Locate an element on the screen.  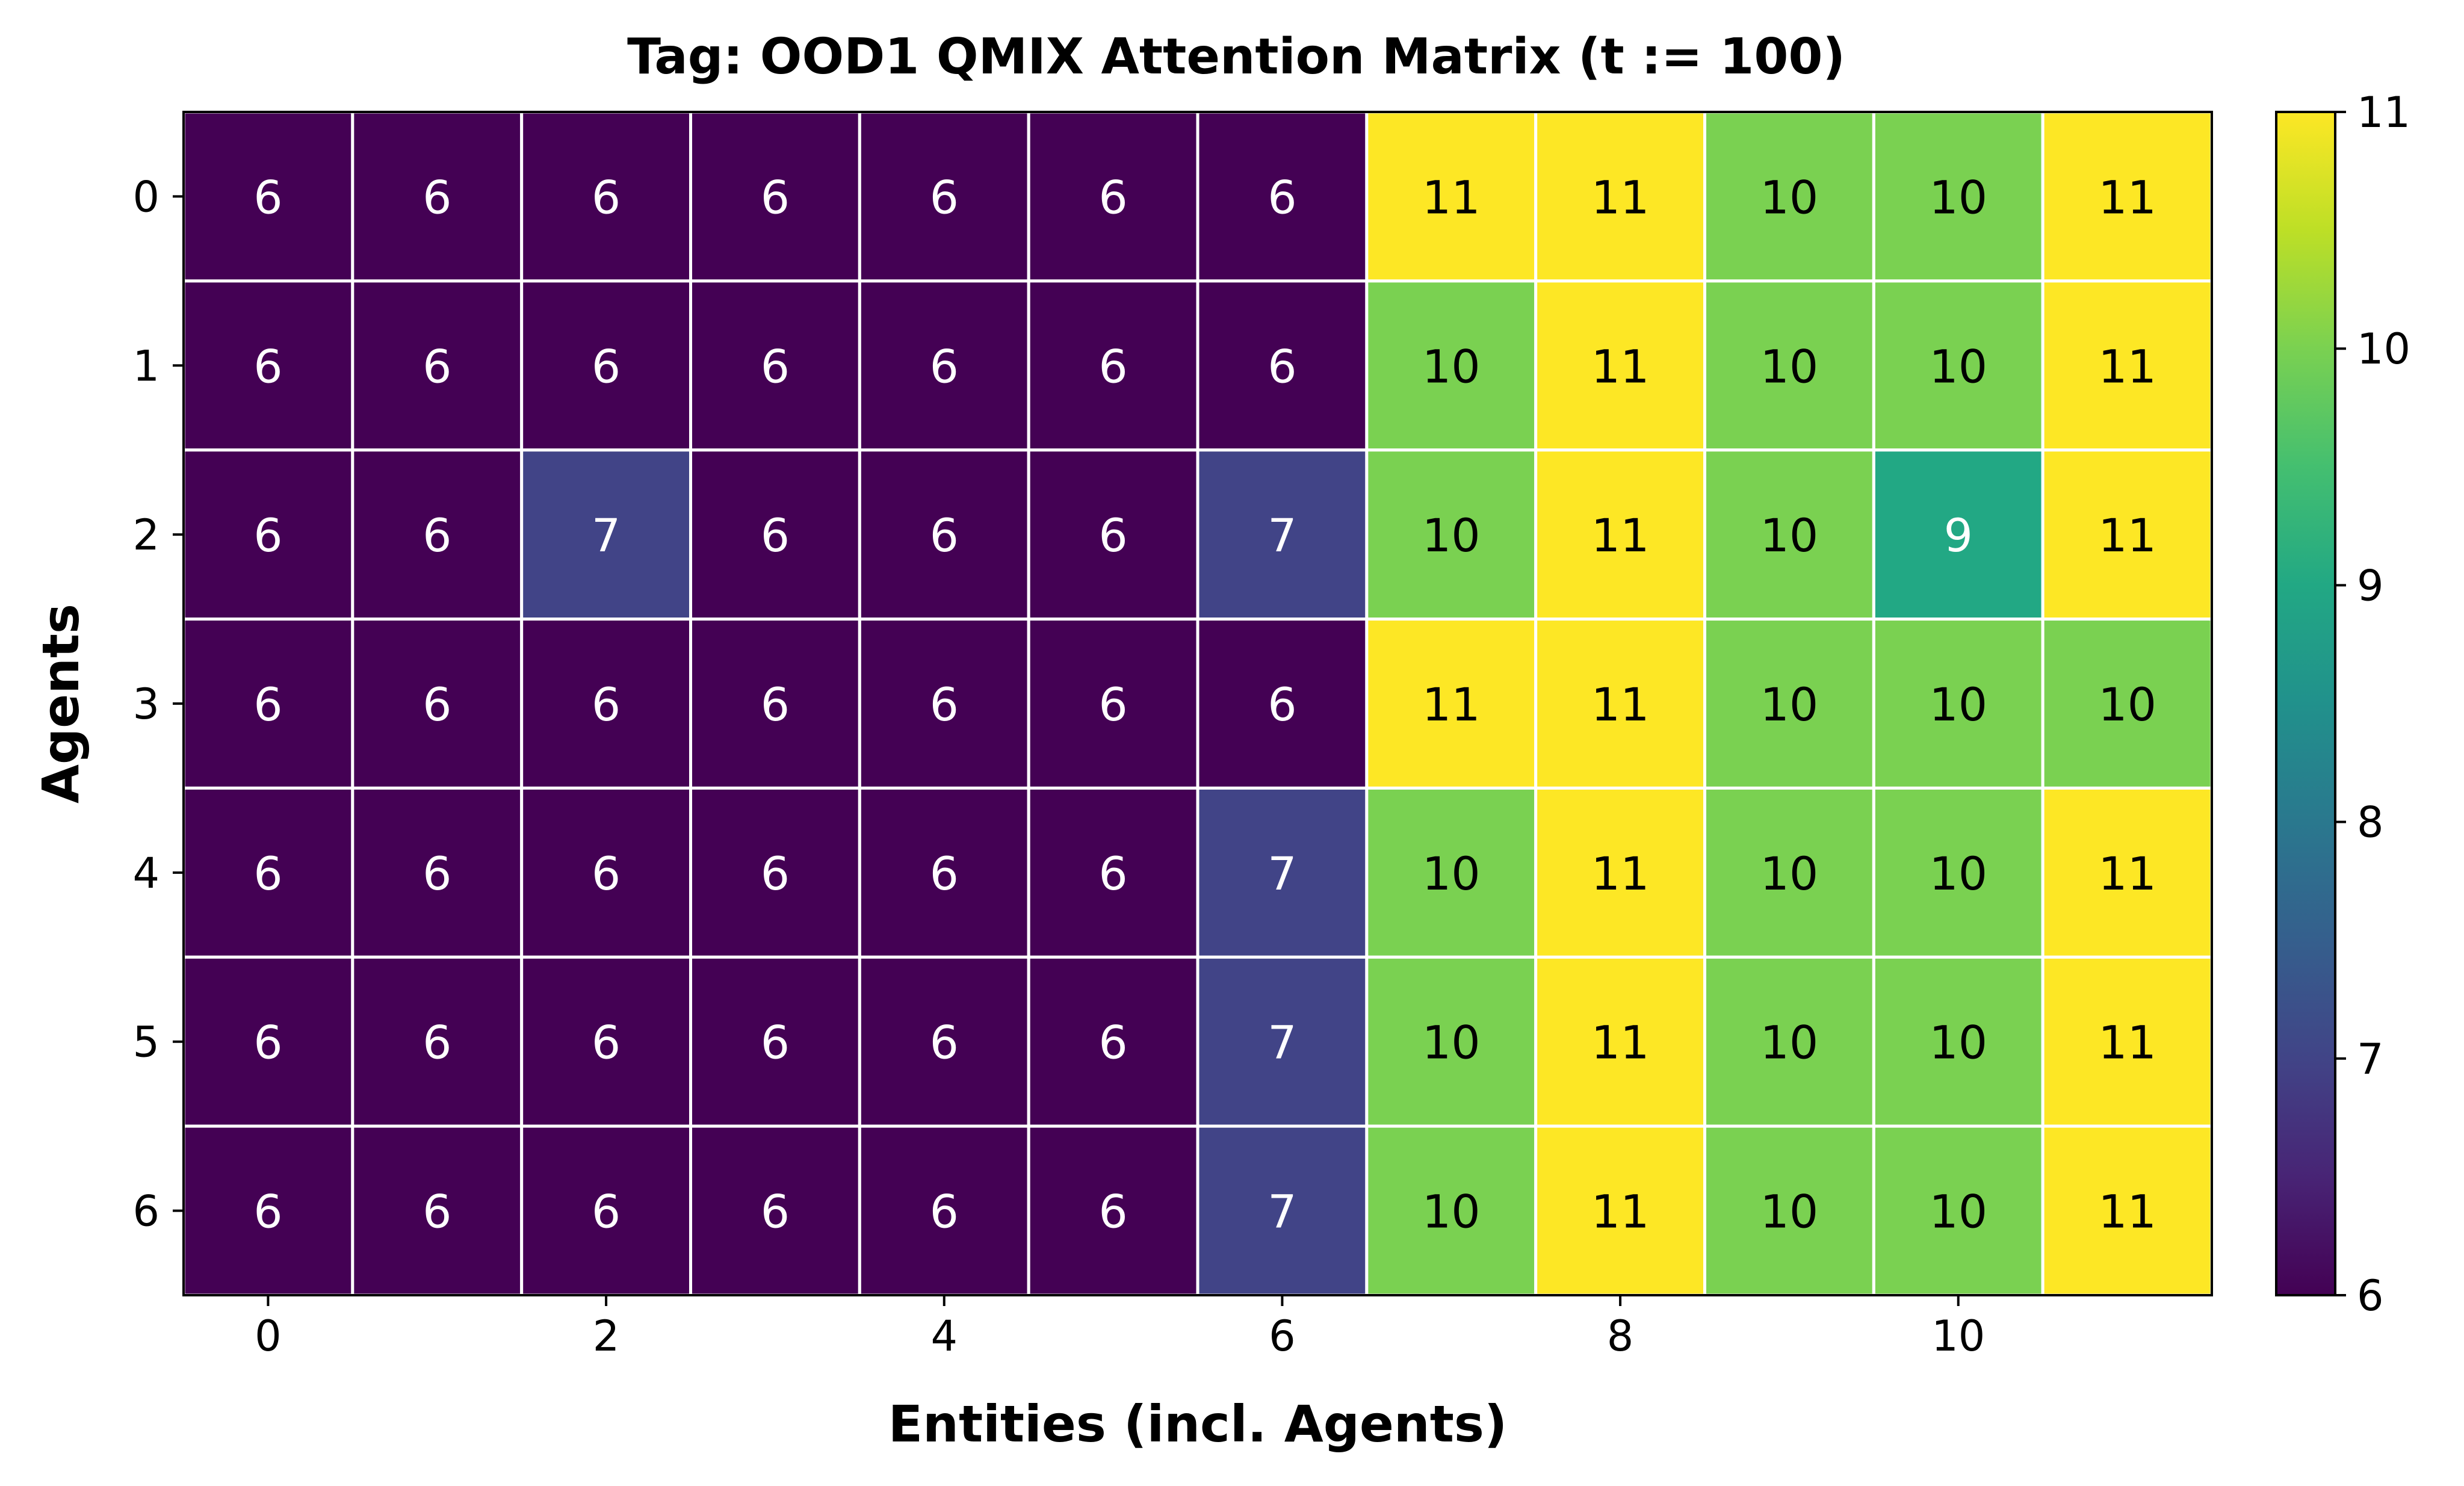
y-tick-label: 1 is located at coordinates (145, 366).